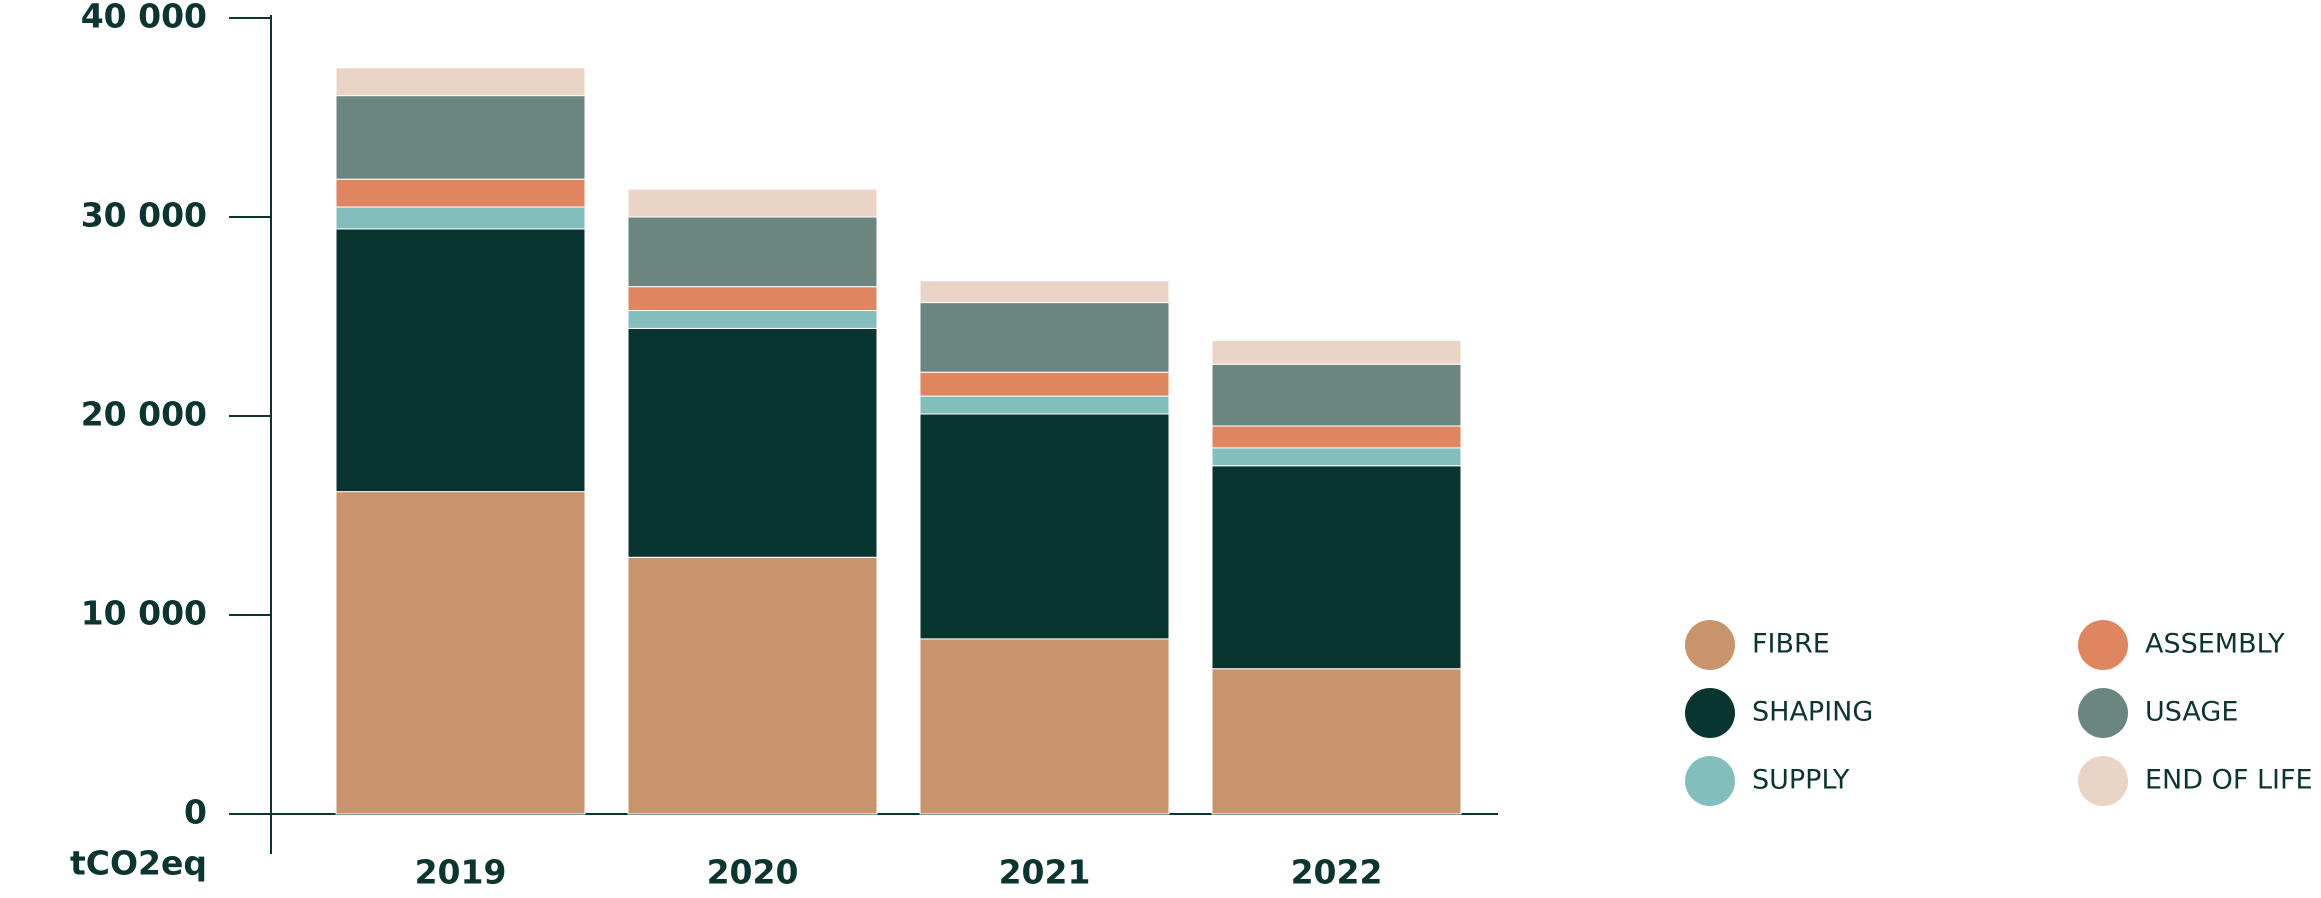  Describe the element at coordinates (1337, 872) in the screenshot. I see `x-tick-label: 2022` at that location.